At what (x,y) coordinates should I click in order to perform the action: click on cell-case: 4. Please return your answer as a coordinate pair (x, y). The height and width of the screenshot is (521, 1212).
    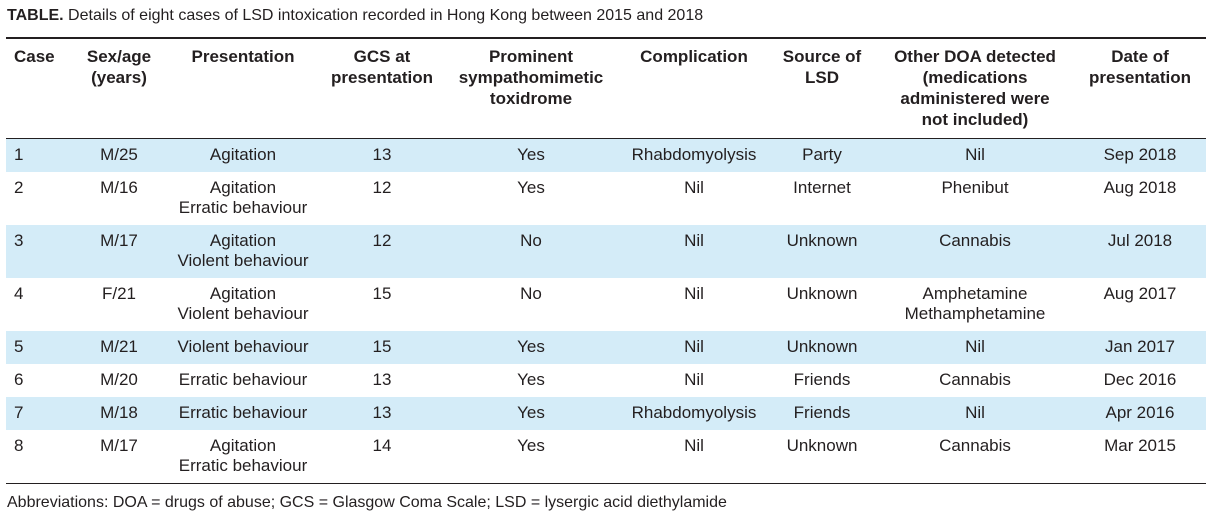
    Looking at the image, I should click on (40, 304).